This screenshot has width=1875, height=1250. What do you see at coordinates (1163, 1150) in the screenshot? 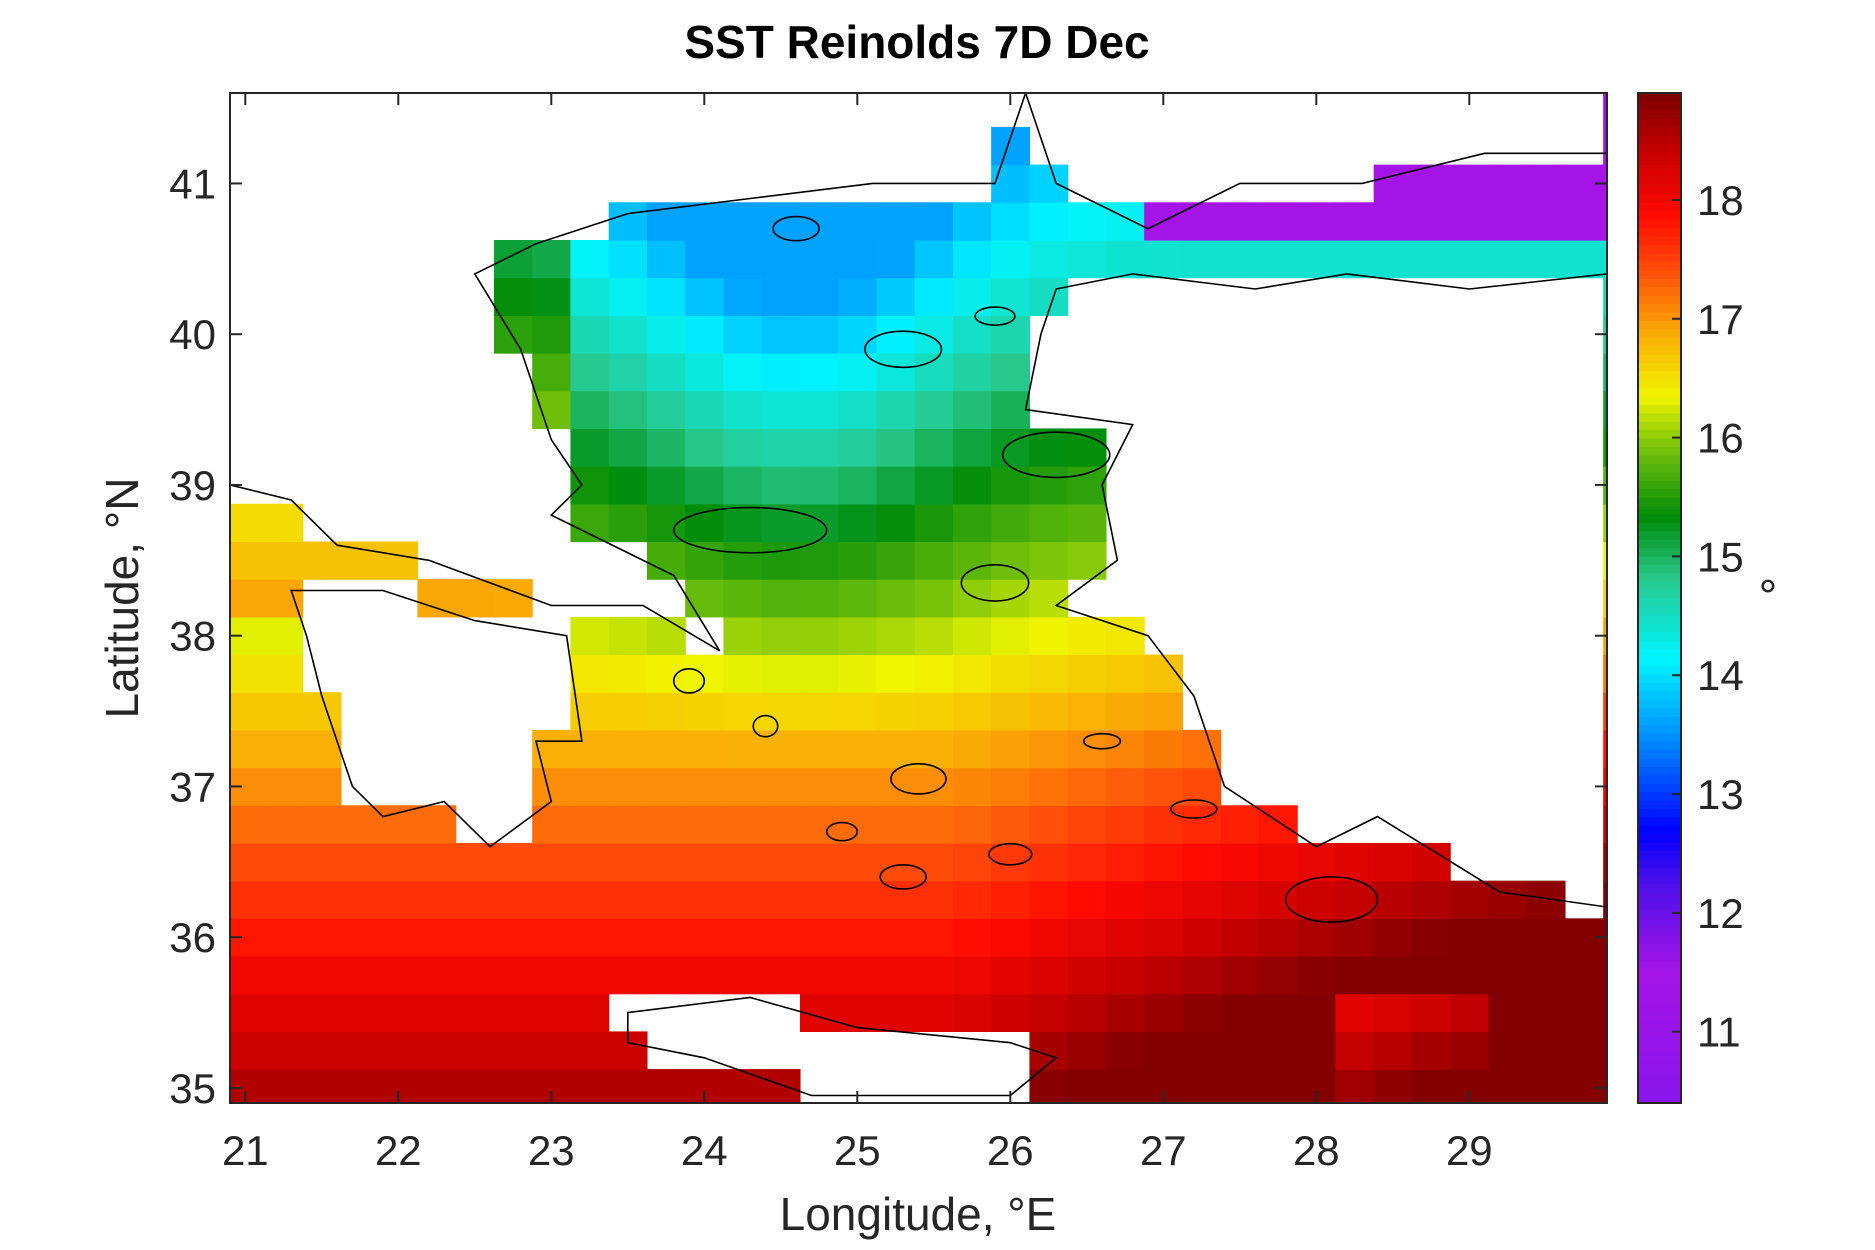
I see `x-tick-label: 27` at bounding box center [1163, 1150].